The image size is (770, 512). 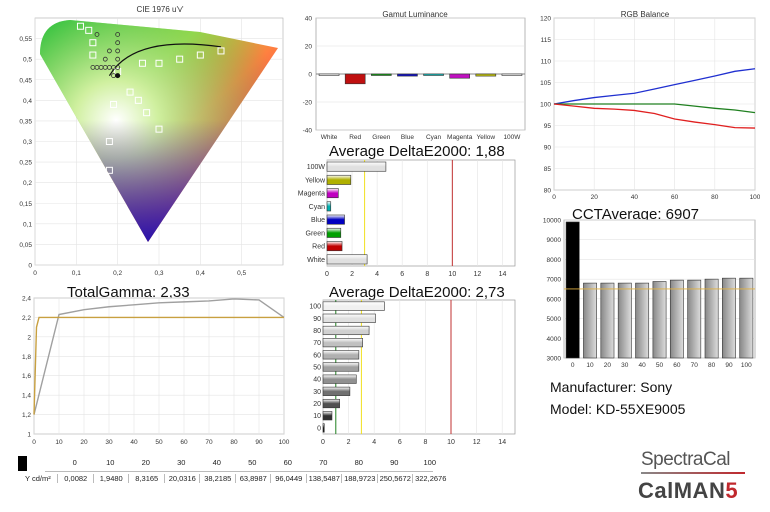 I want to click on gamma-target-line, so click(x=158, y=365).